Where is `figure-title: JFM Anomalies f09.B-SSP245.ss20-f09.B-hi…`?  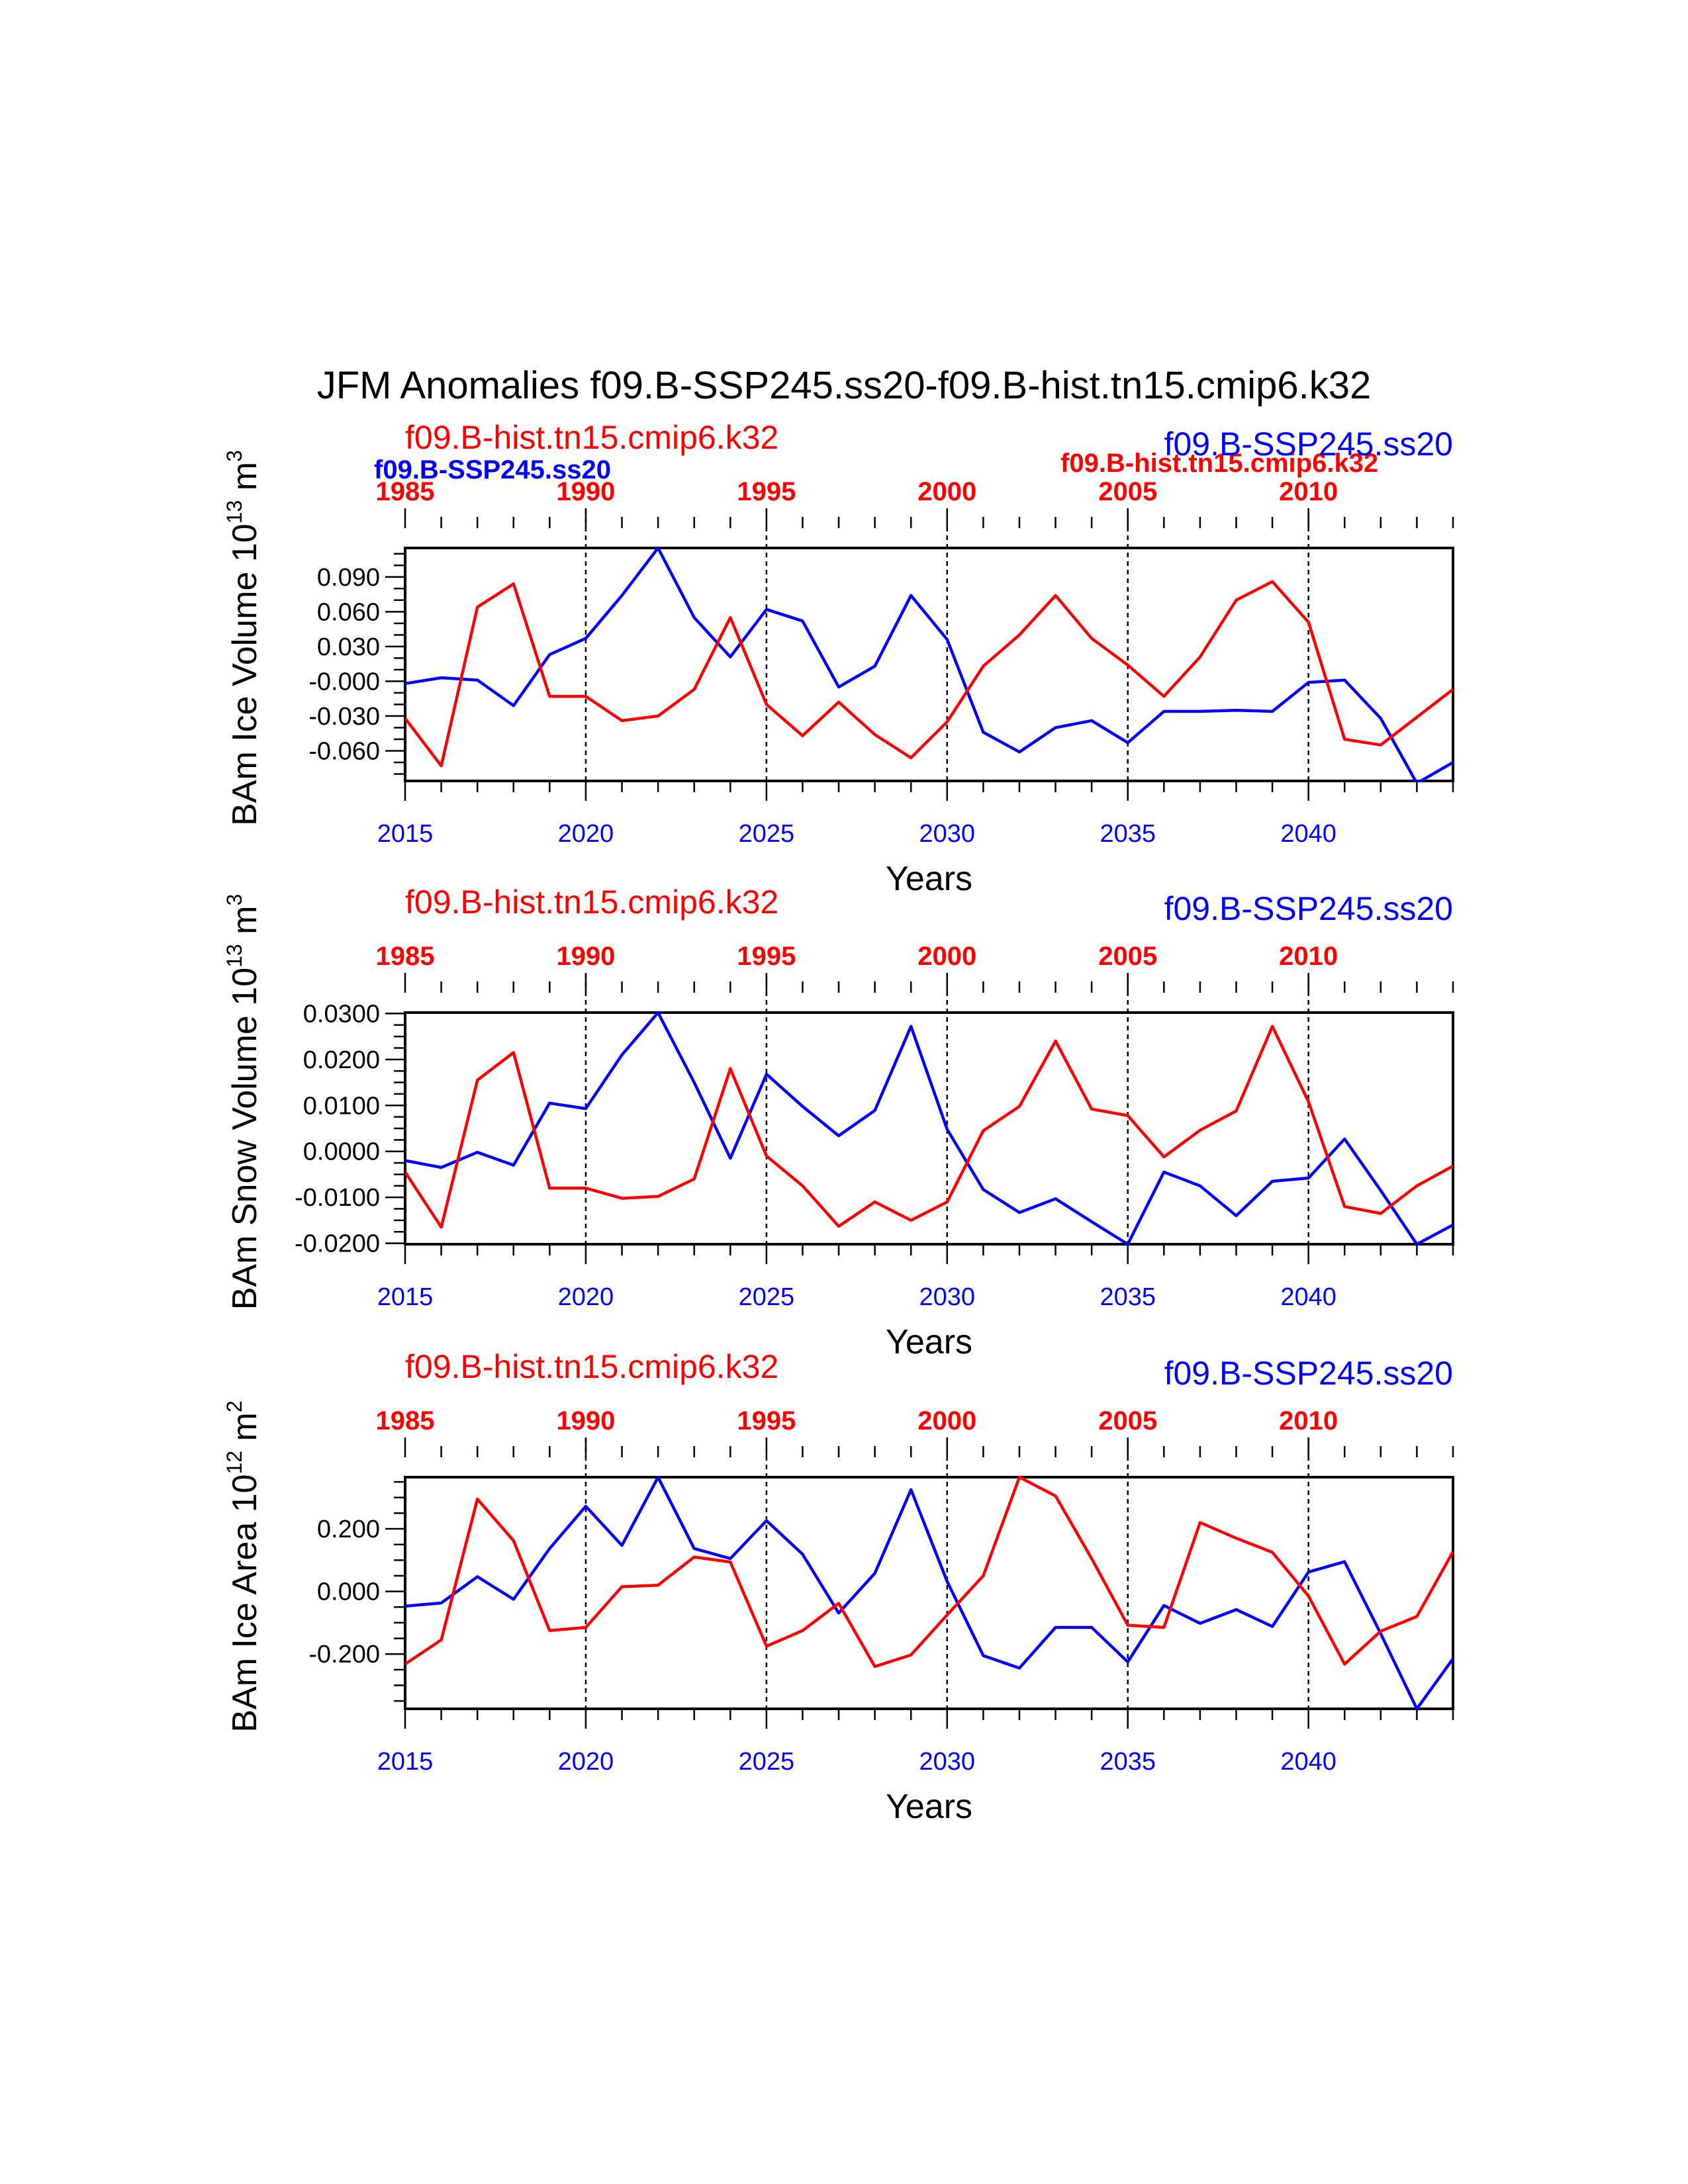 figure-title: JFM Anomalies f09.B-SSP245.ss20-f09.B-hi… is located at coordinates (844, 385).